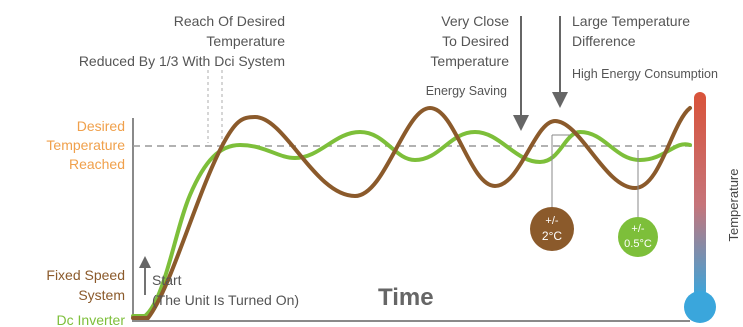 This screenshot has width=743, height=327. I want to click on desired-label-1: Desired, so click(101, 126).